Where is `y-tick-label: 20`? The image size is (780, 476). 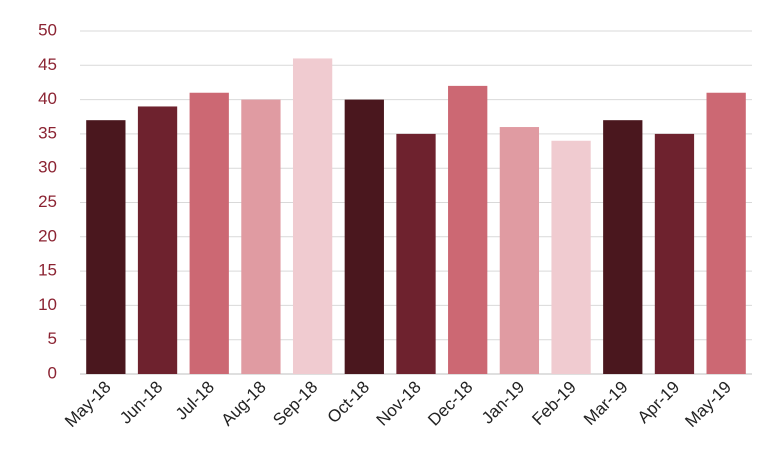 y-tick-label: 20 is located at coordinates (47, 235).